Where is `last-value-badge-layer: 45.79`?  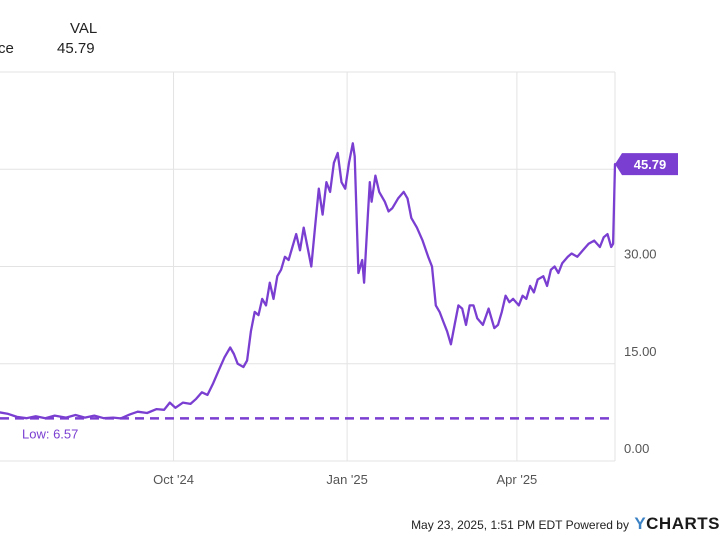 last-value-badge-layer: 45.79 is located at coordinates (646, 164).